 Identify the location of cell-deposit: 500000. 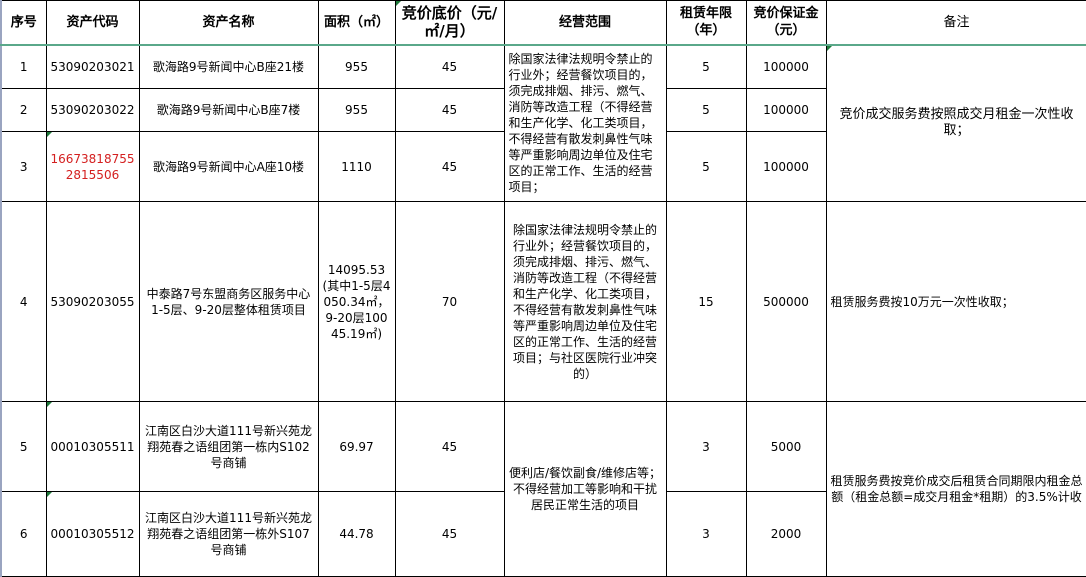
(786, 301).